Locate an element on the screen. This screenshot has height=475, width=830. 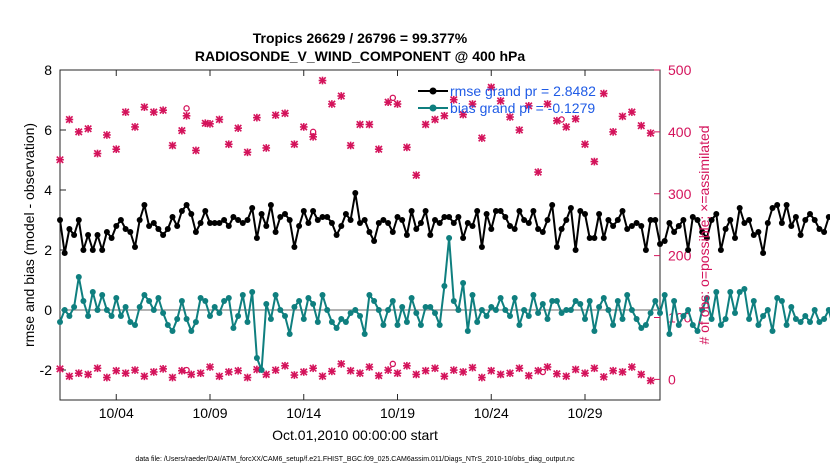
legend-marker-bias is located at coordinates (433, 108).